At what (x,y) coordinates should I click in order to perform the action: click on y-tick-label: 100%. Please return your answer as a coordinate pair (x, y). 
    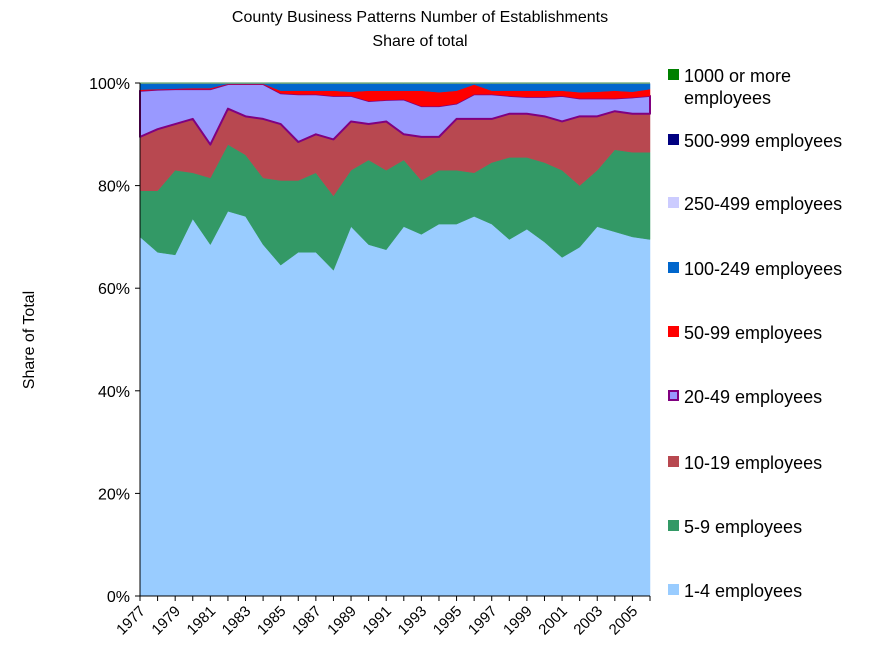
    Looking at the image, I should click on (109, 84).